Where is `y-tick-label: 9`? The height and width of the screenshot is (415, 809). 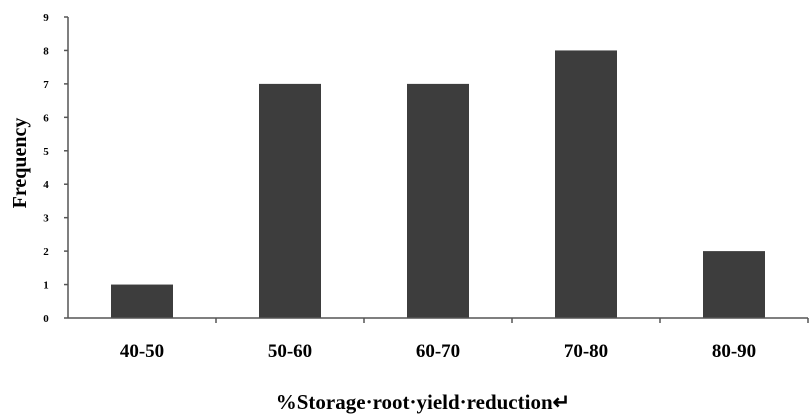 y-tick-label: 9 is located at coordinates (46, 18).